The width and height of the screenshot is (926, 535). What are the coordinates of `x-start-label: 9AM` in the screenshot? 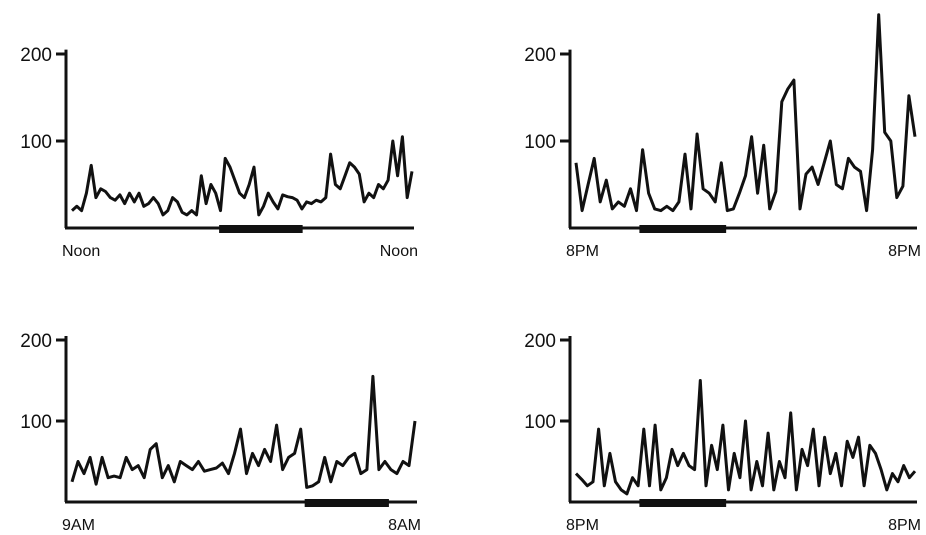 It's located at (78, 525).